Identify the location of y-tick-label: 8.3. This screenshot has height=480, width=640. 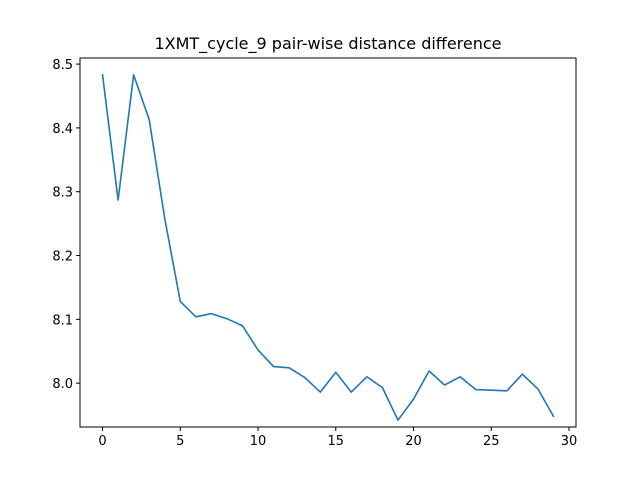
(62, 193).